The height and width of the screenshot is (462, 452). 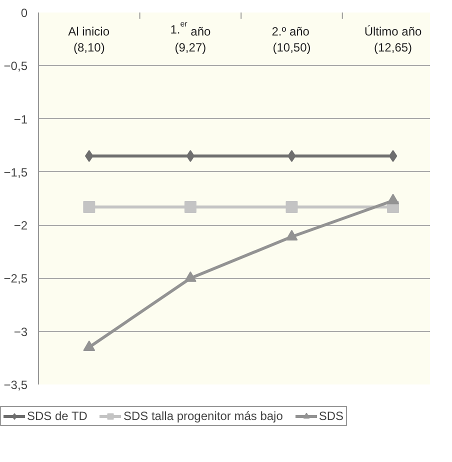 I want to click on x-tick-label: 2.º año (10,50), so click(x=291, y=39).